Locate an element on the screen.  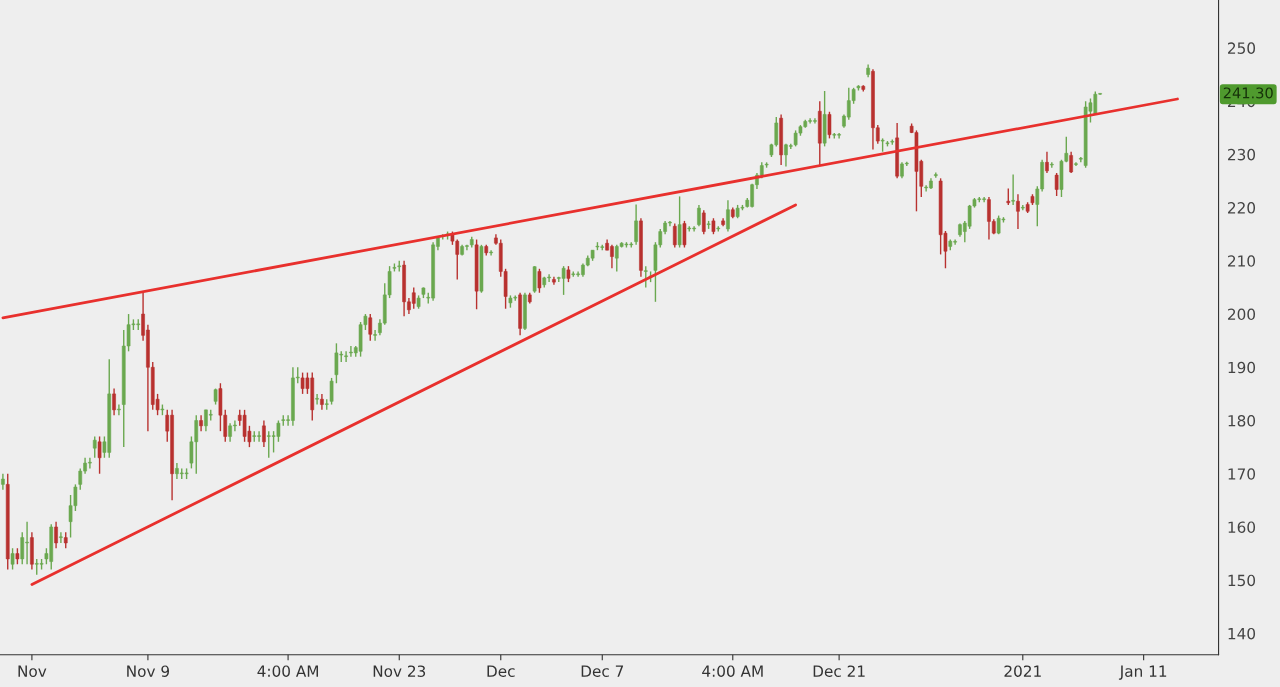
y-tick-label: 190 is located at coordinates (1242, 367).